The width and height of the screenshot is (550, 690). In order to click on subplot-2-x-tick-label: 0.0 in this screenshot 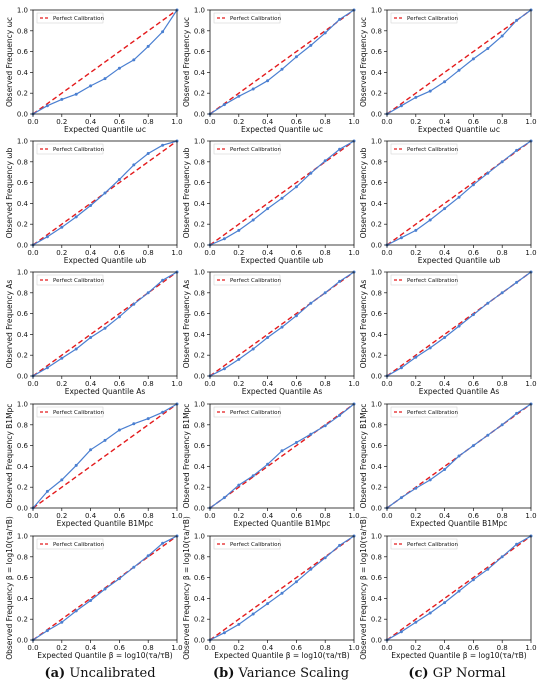, I will do `click(386, 122)`.